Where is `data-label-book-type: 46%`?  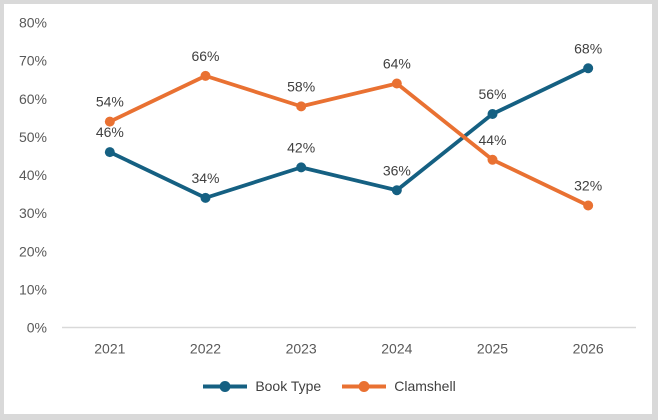 data-label-book-type: 46% is located at coordinates (110, 132).